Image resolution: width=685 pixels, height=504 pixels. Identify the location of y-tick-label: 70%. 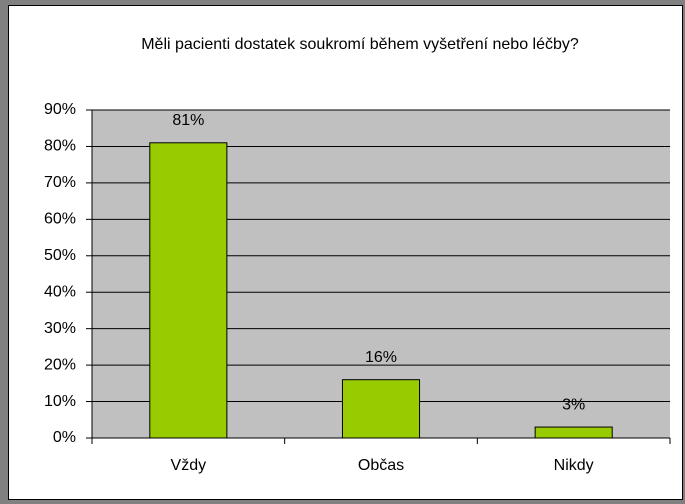
(60, 182).